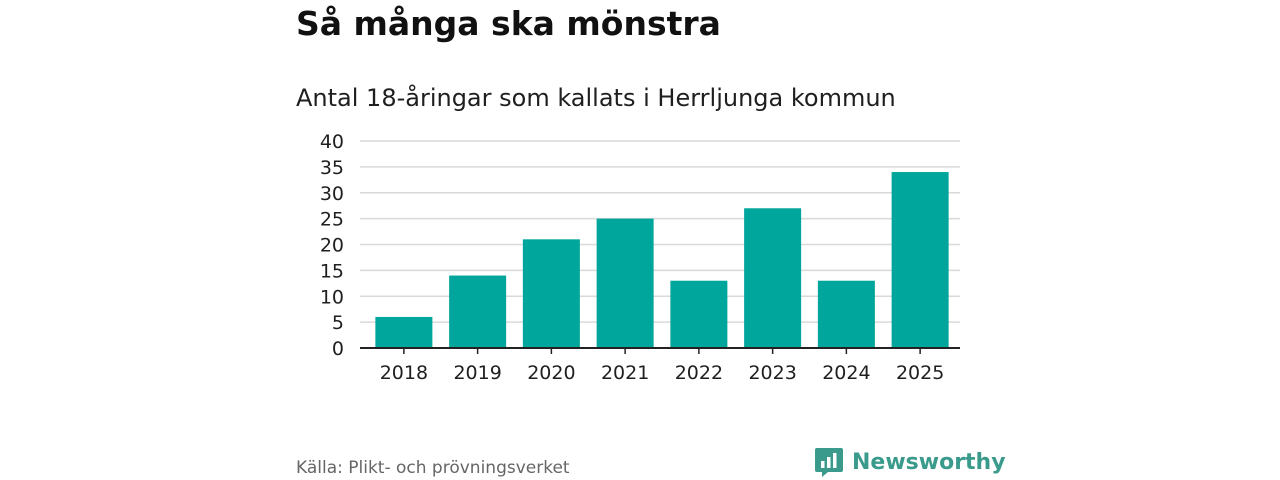 The height and width of the screenshot is (480, 1280). I want to click on x-tick-label: 2019, so click(477, 373).